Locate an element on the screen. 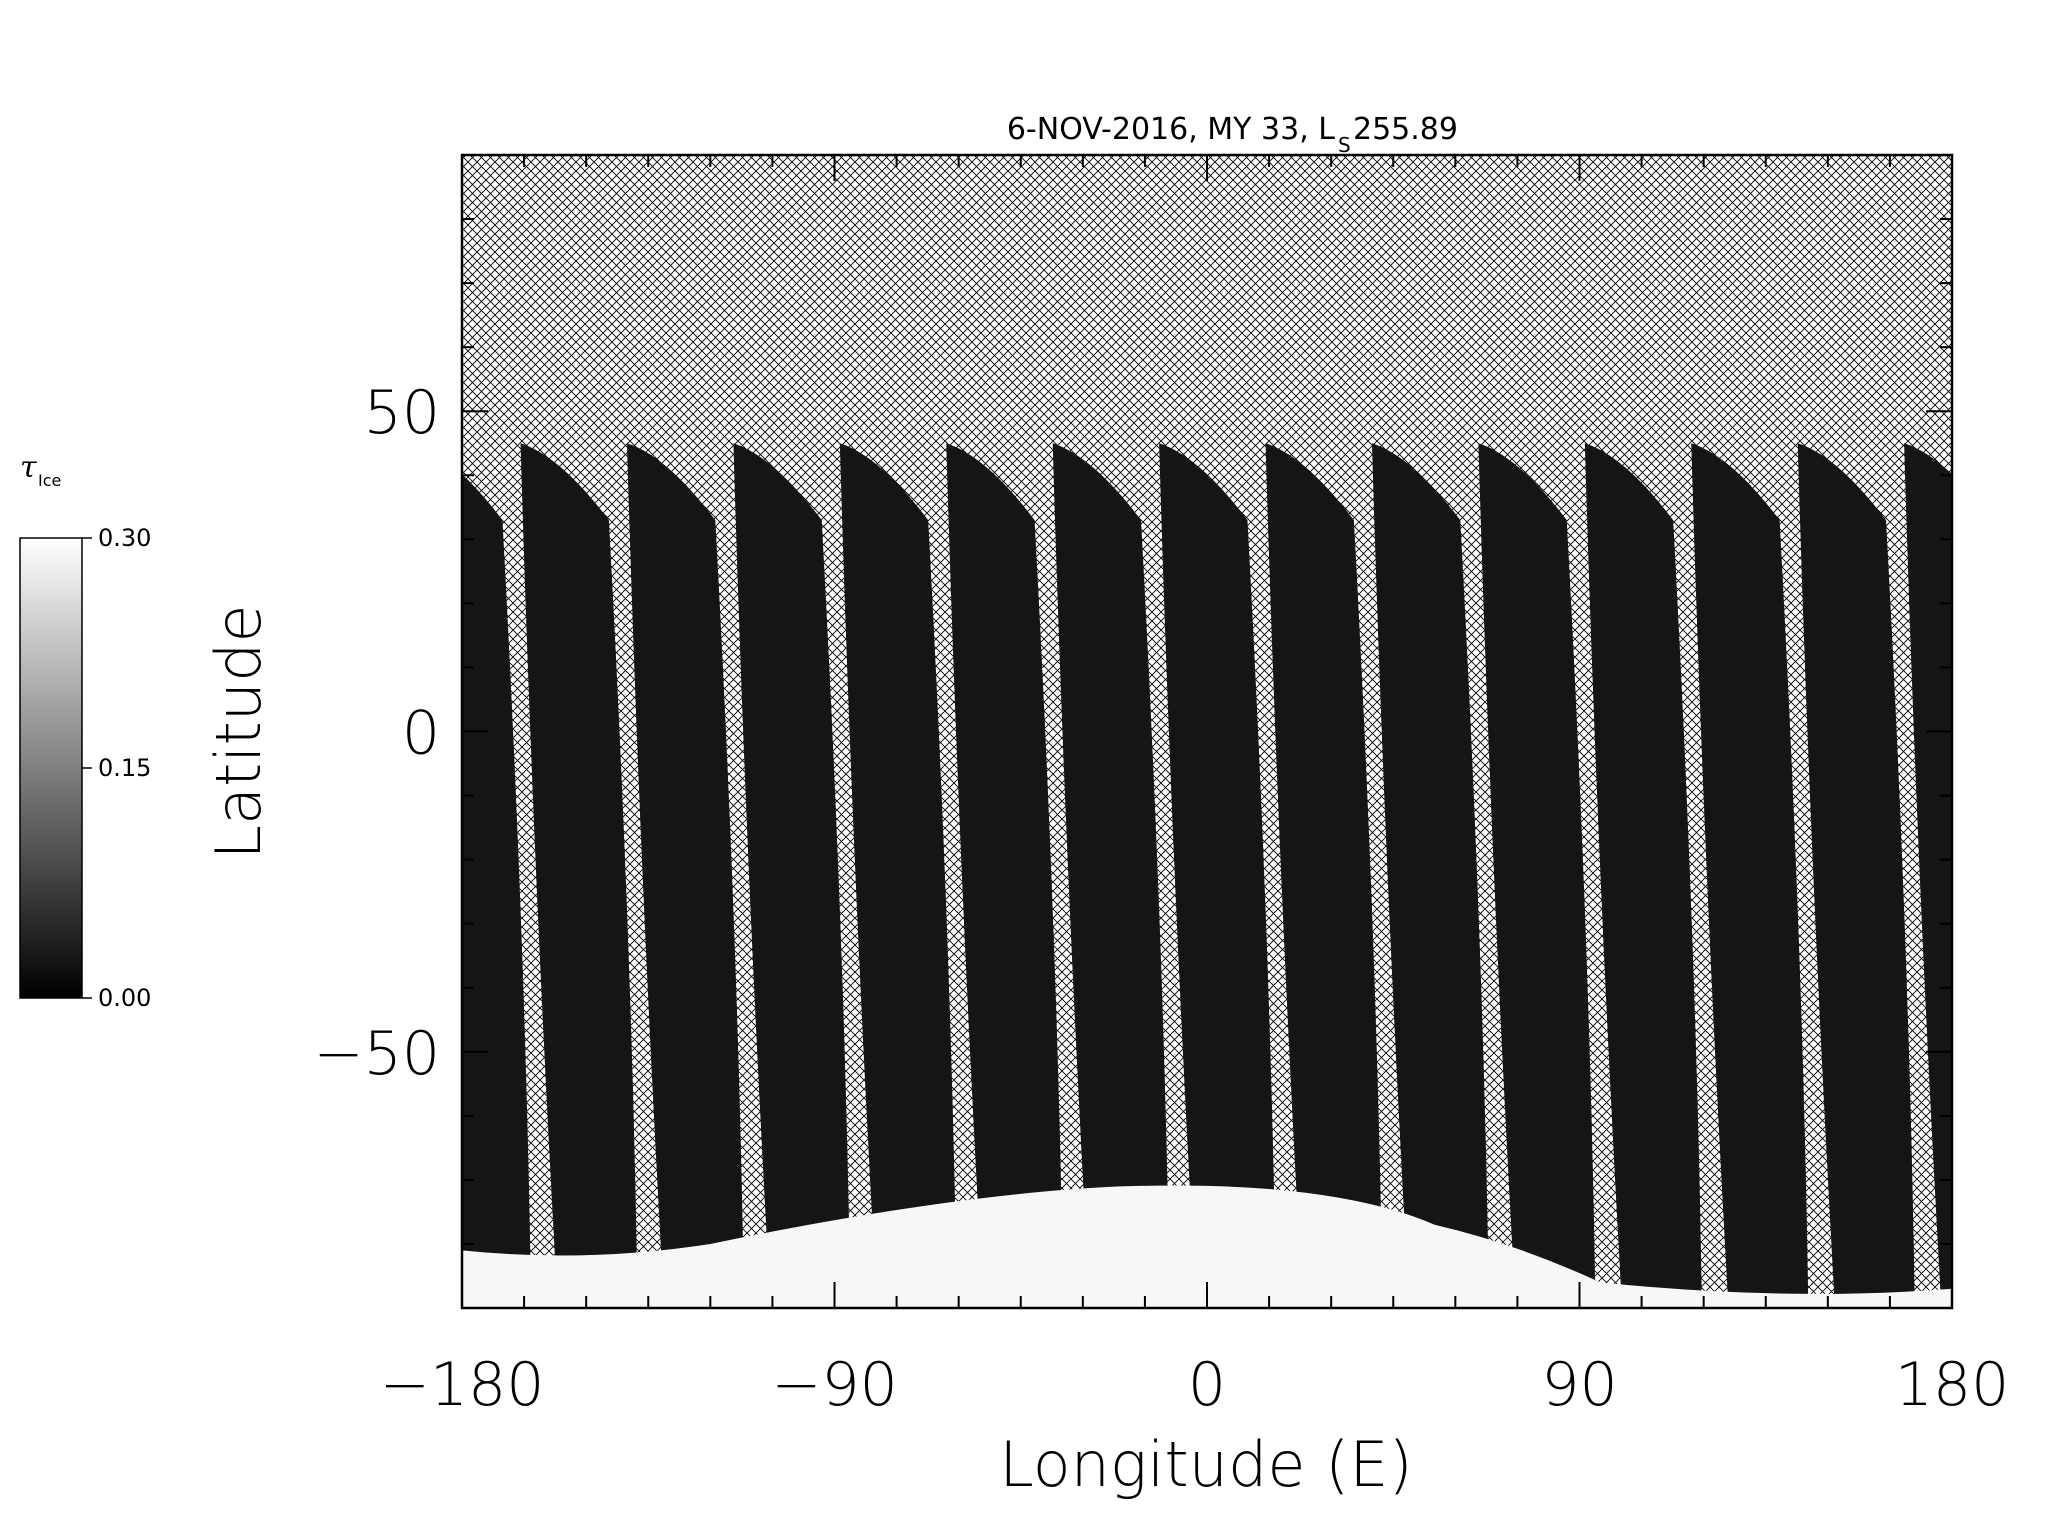 The height and width of the screenshot is (1536, 2048). colorbar-title: τ is located at coordinates (28, 467).